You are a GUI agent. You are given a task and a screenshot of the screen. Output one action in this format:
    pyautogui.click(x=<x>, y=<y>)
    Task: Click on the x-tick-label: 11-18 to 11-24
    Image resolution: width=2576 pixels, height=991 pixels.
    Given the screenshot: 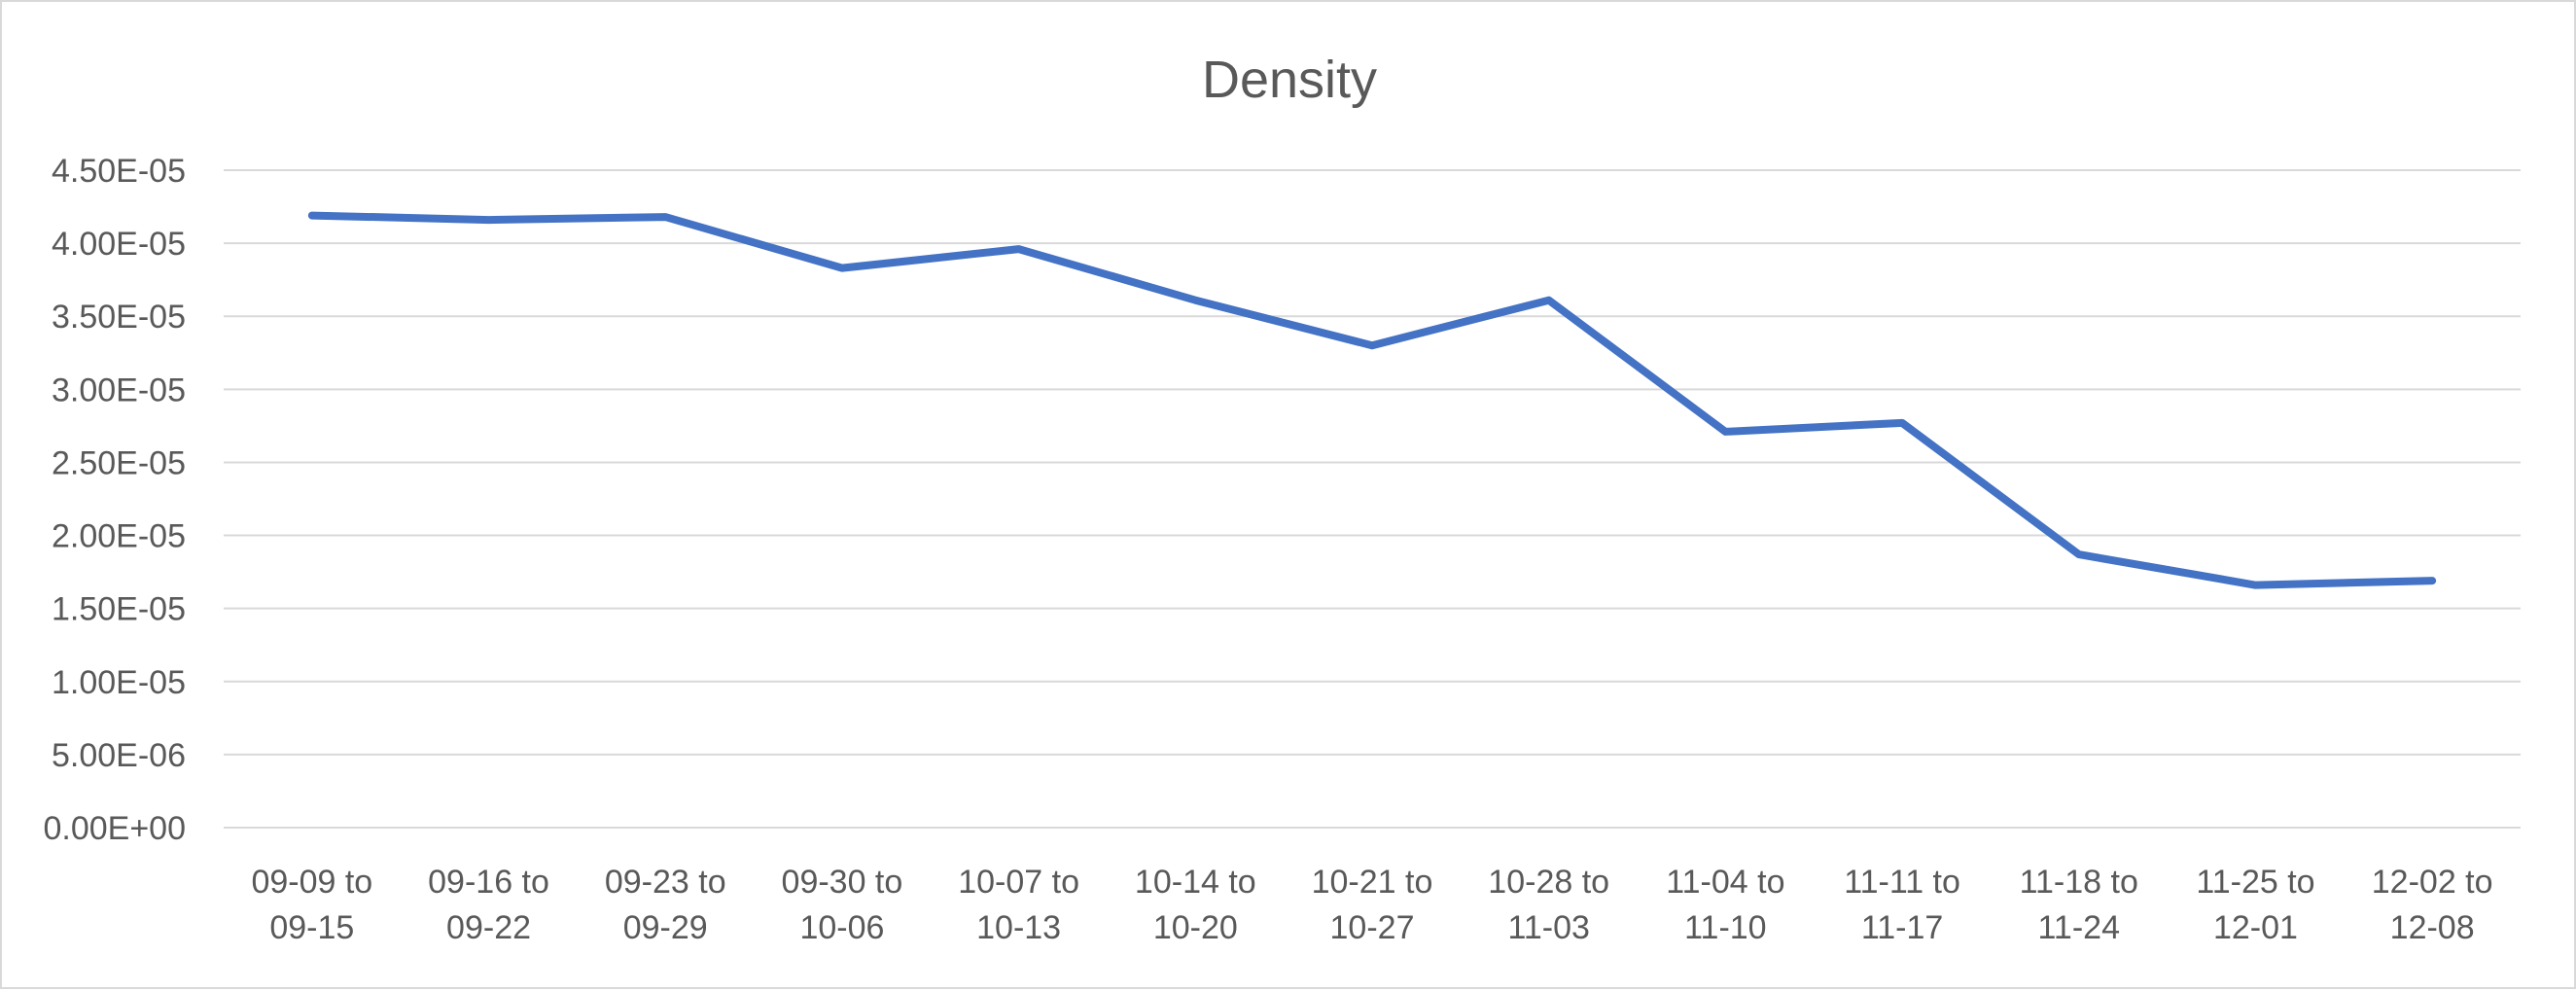 What is the action you would take?
    pyautogui.click(x=2079, y=905)
    